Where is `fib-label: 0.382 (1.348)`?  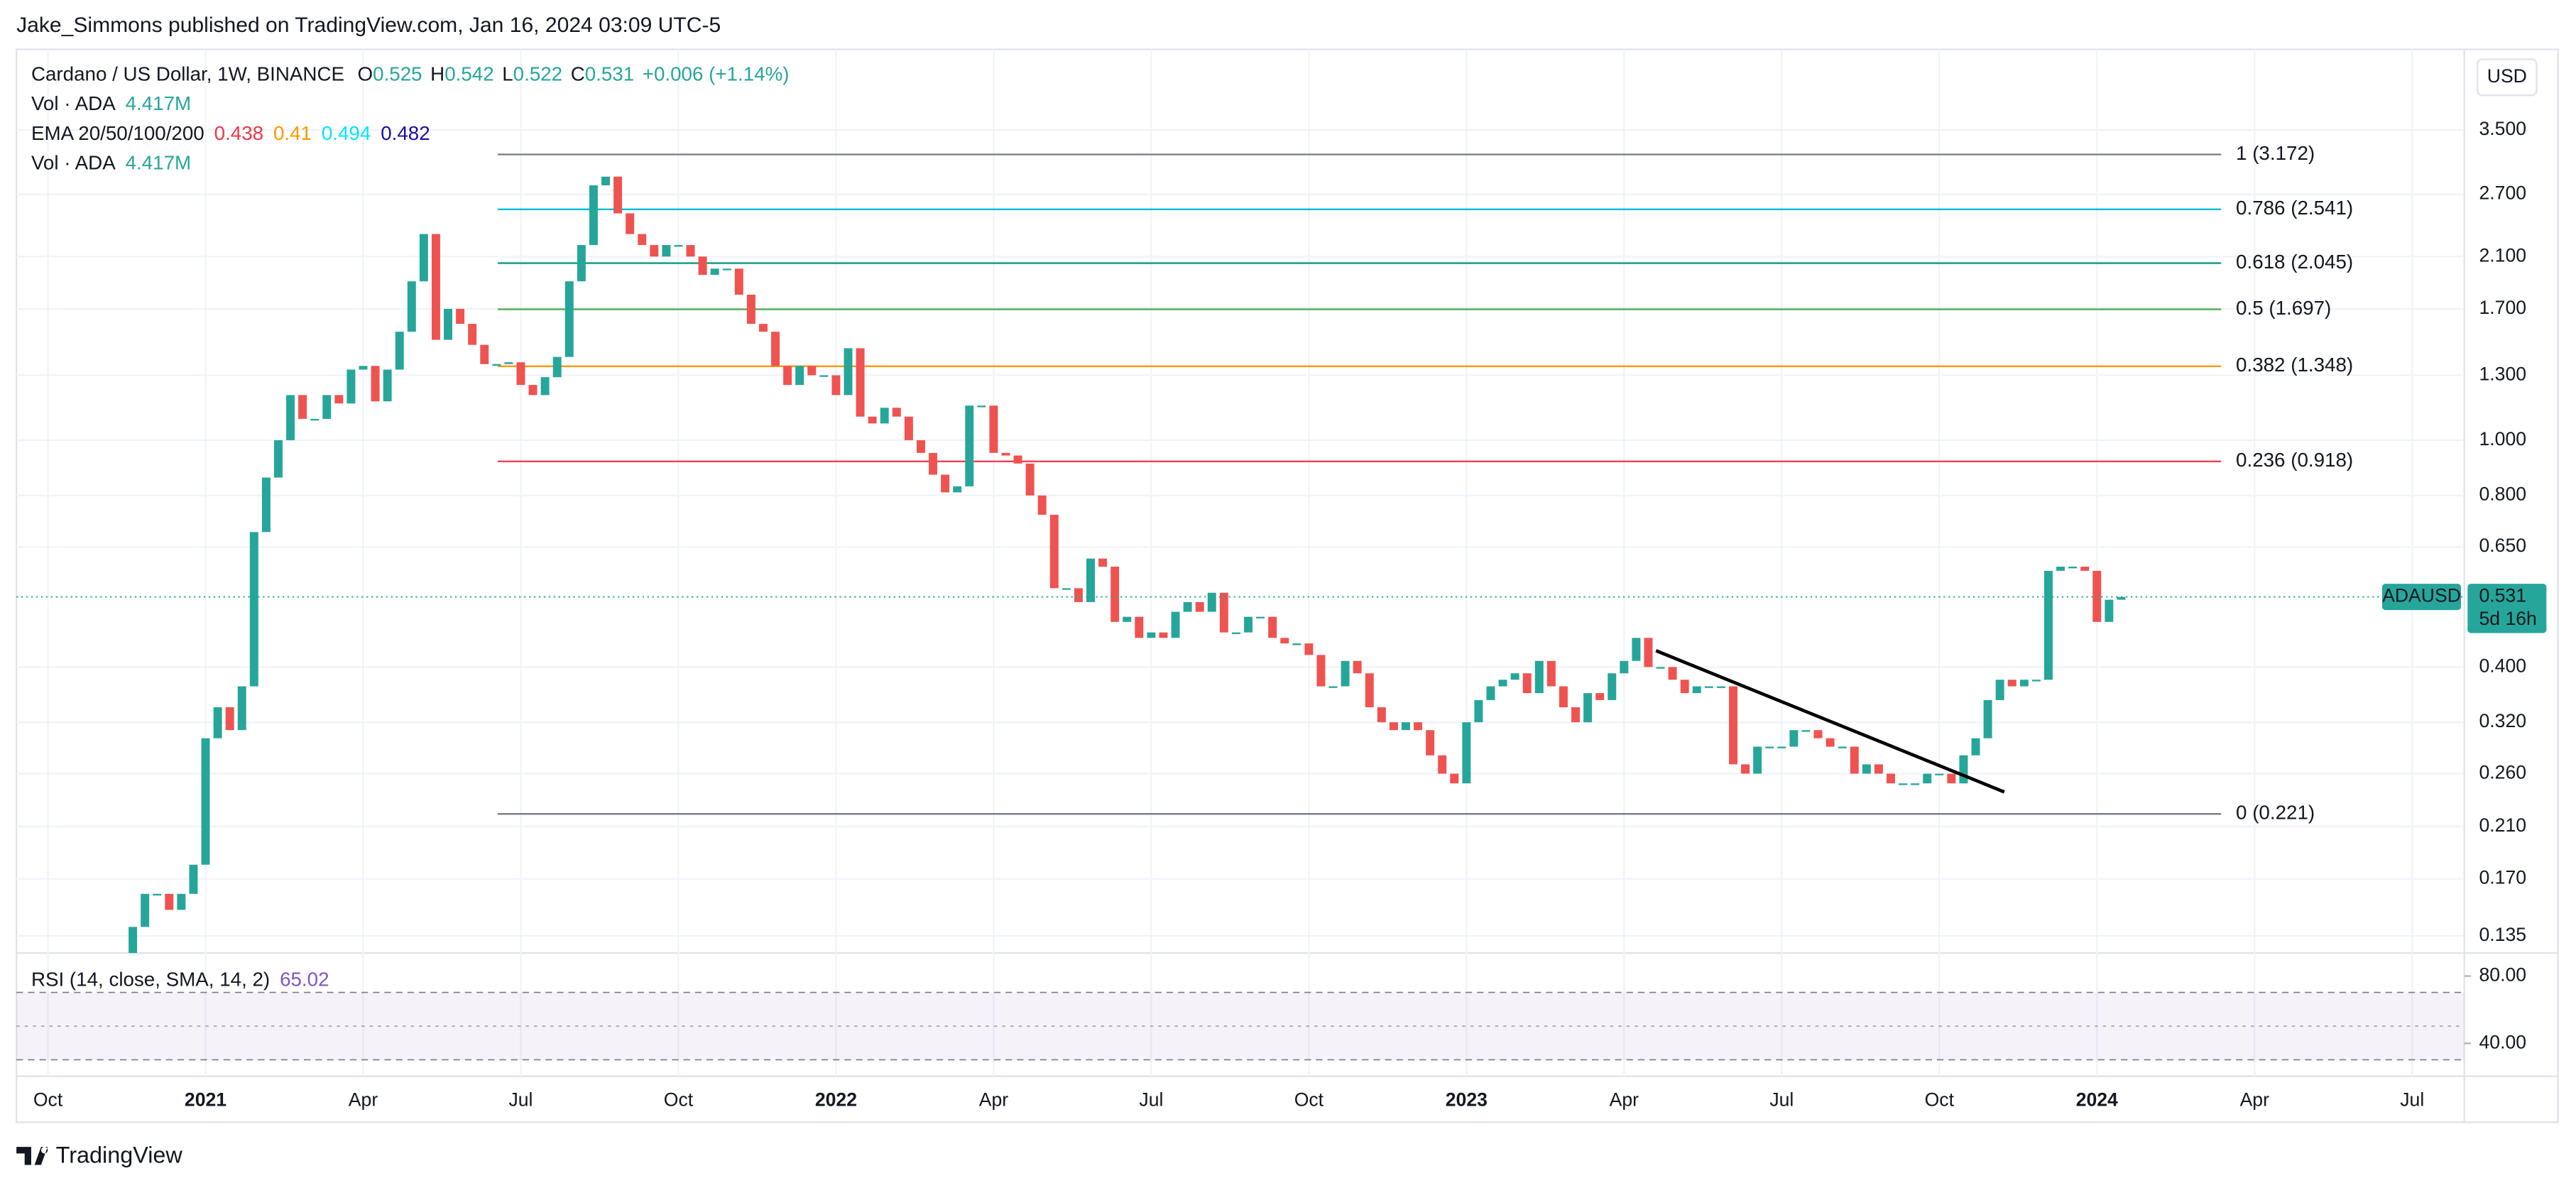
fib-label: 0.382 (1.348) is located at coordinates (2294, 365).